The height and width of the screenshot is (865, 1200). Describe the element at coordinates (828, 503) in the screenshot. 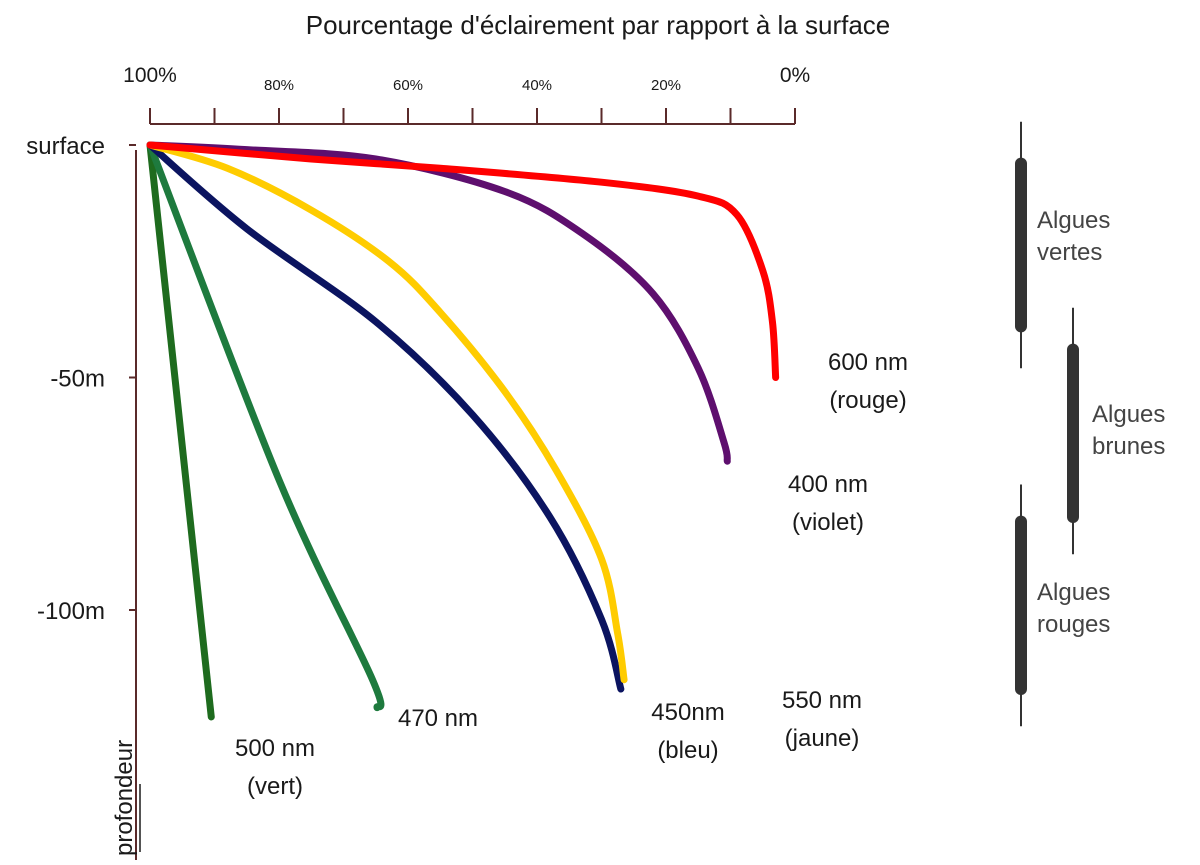

I see `series-label: 400 nm (violet)` at that location.